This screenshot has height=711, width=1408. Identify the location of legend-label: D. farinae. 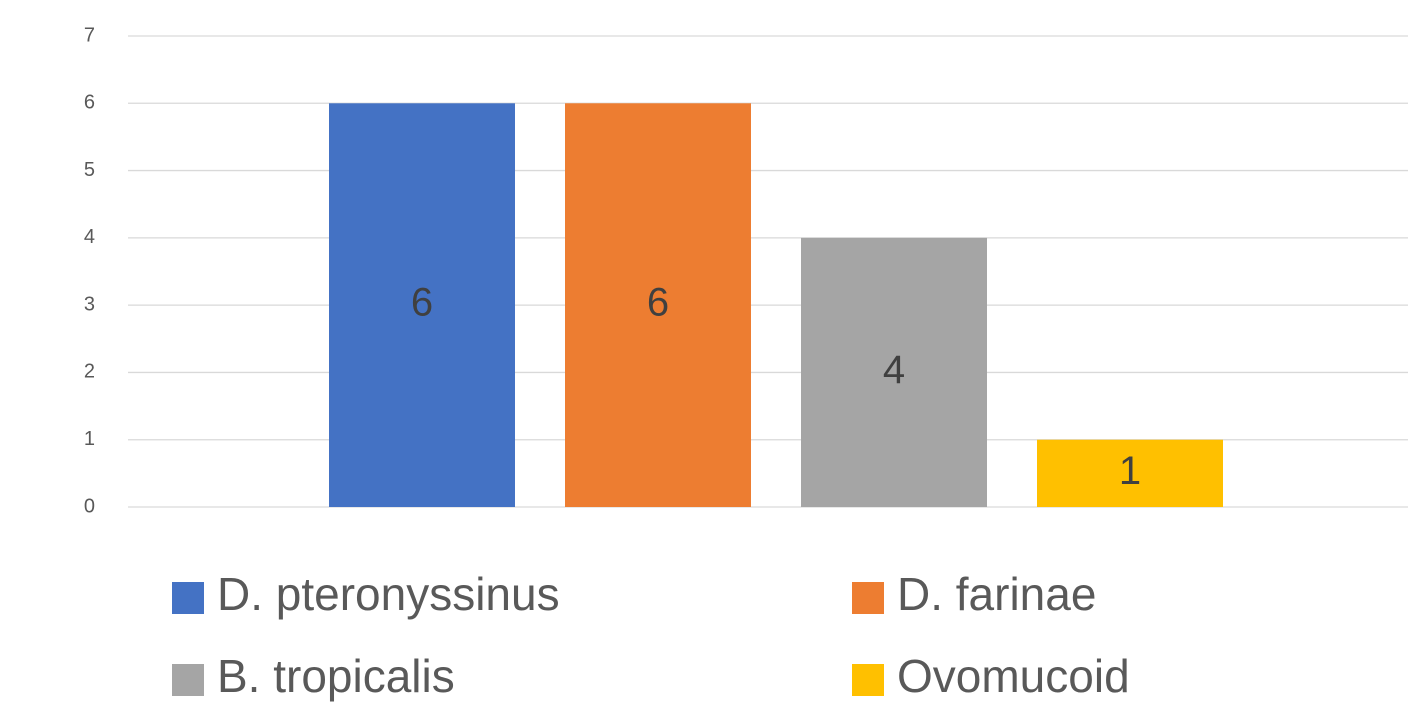
(996, 594).